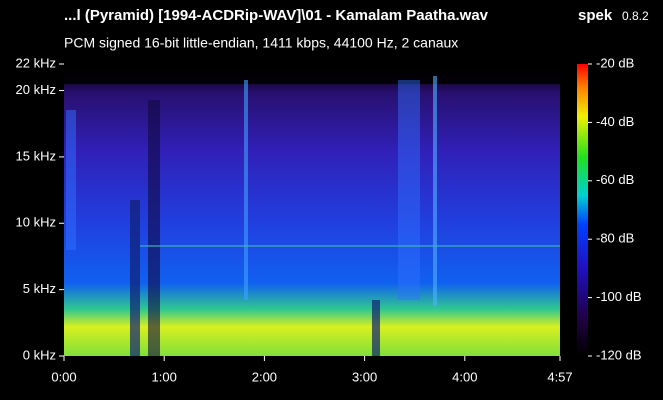 This screenshot has height=400, width=663. What do you see at coordinates (619, 296) in the screenshot?
I see `colorbar-tick-label: -100 dB` at bounding box center [619, 296].